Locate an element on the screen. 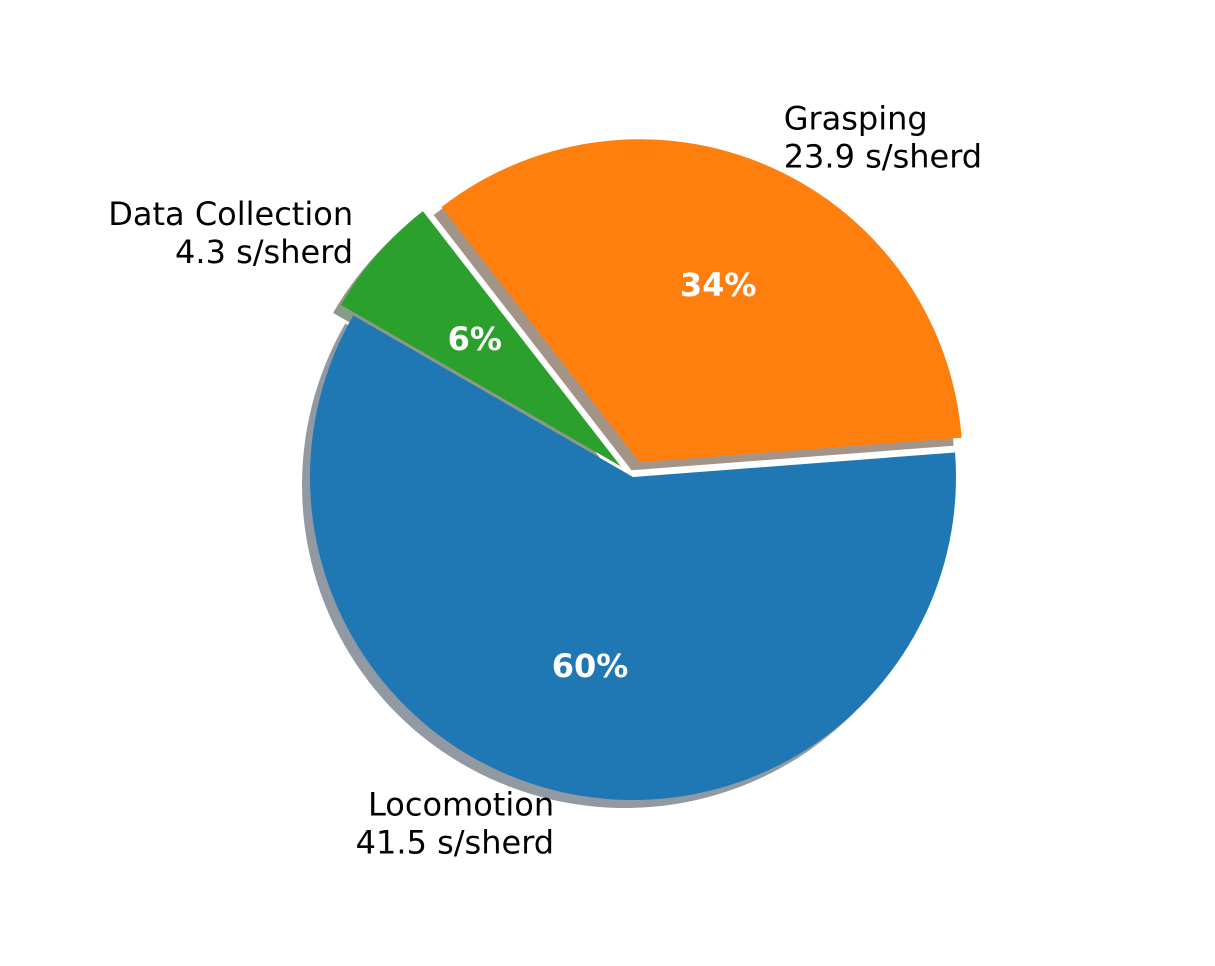  slice-label-locomotion: Locomotion 41.5 s/sherd is located at coordinates (455, 823).